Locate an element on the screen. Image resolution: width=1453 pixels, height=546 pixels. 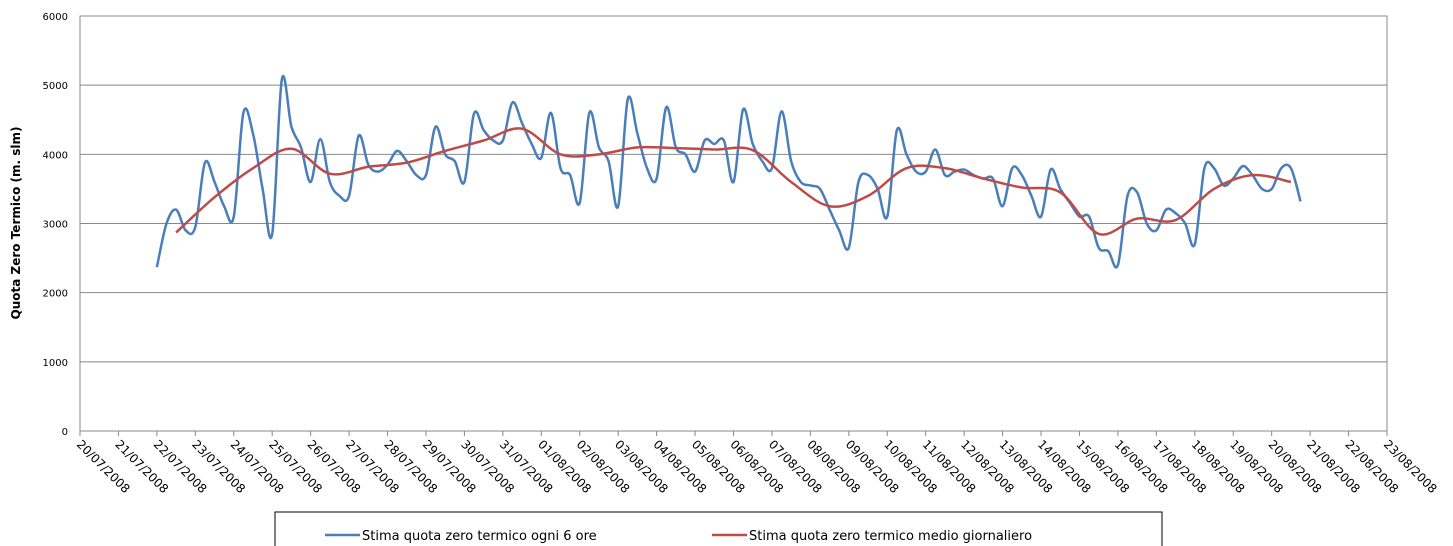
legend-box is located at coordinates (718, 528).